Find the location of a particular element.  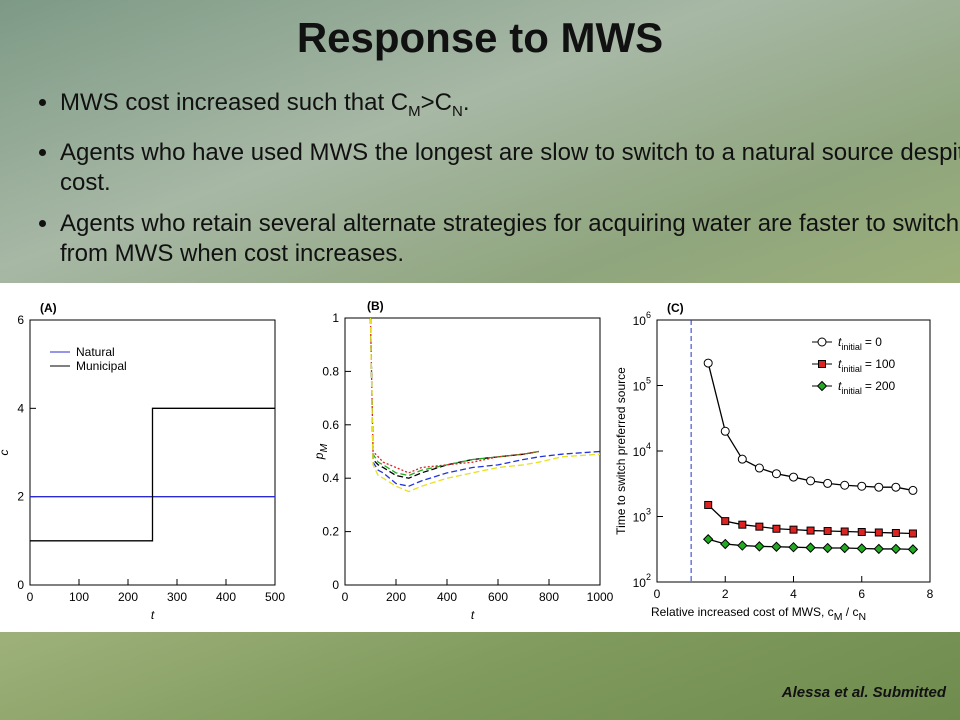

slide-title: Response to MWS is located at coordinates (480, 37).